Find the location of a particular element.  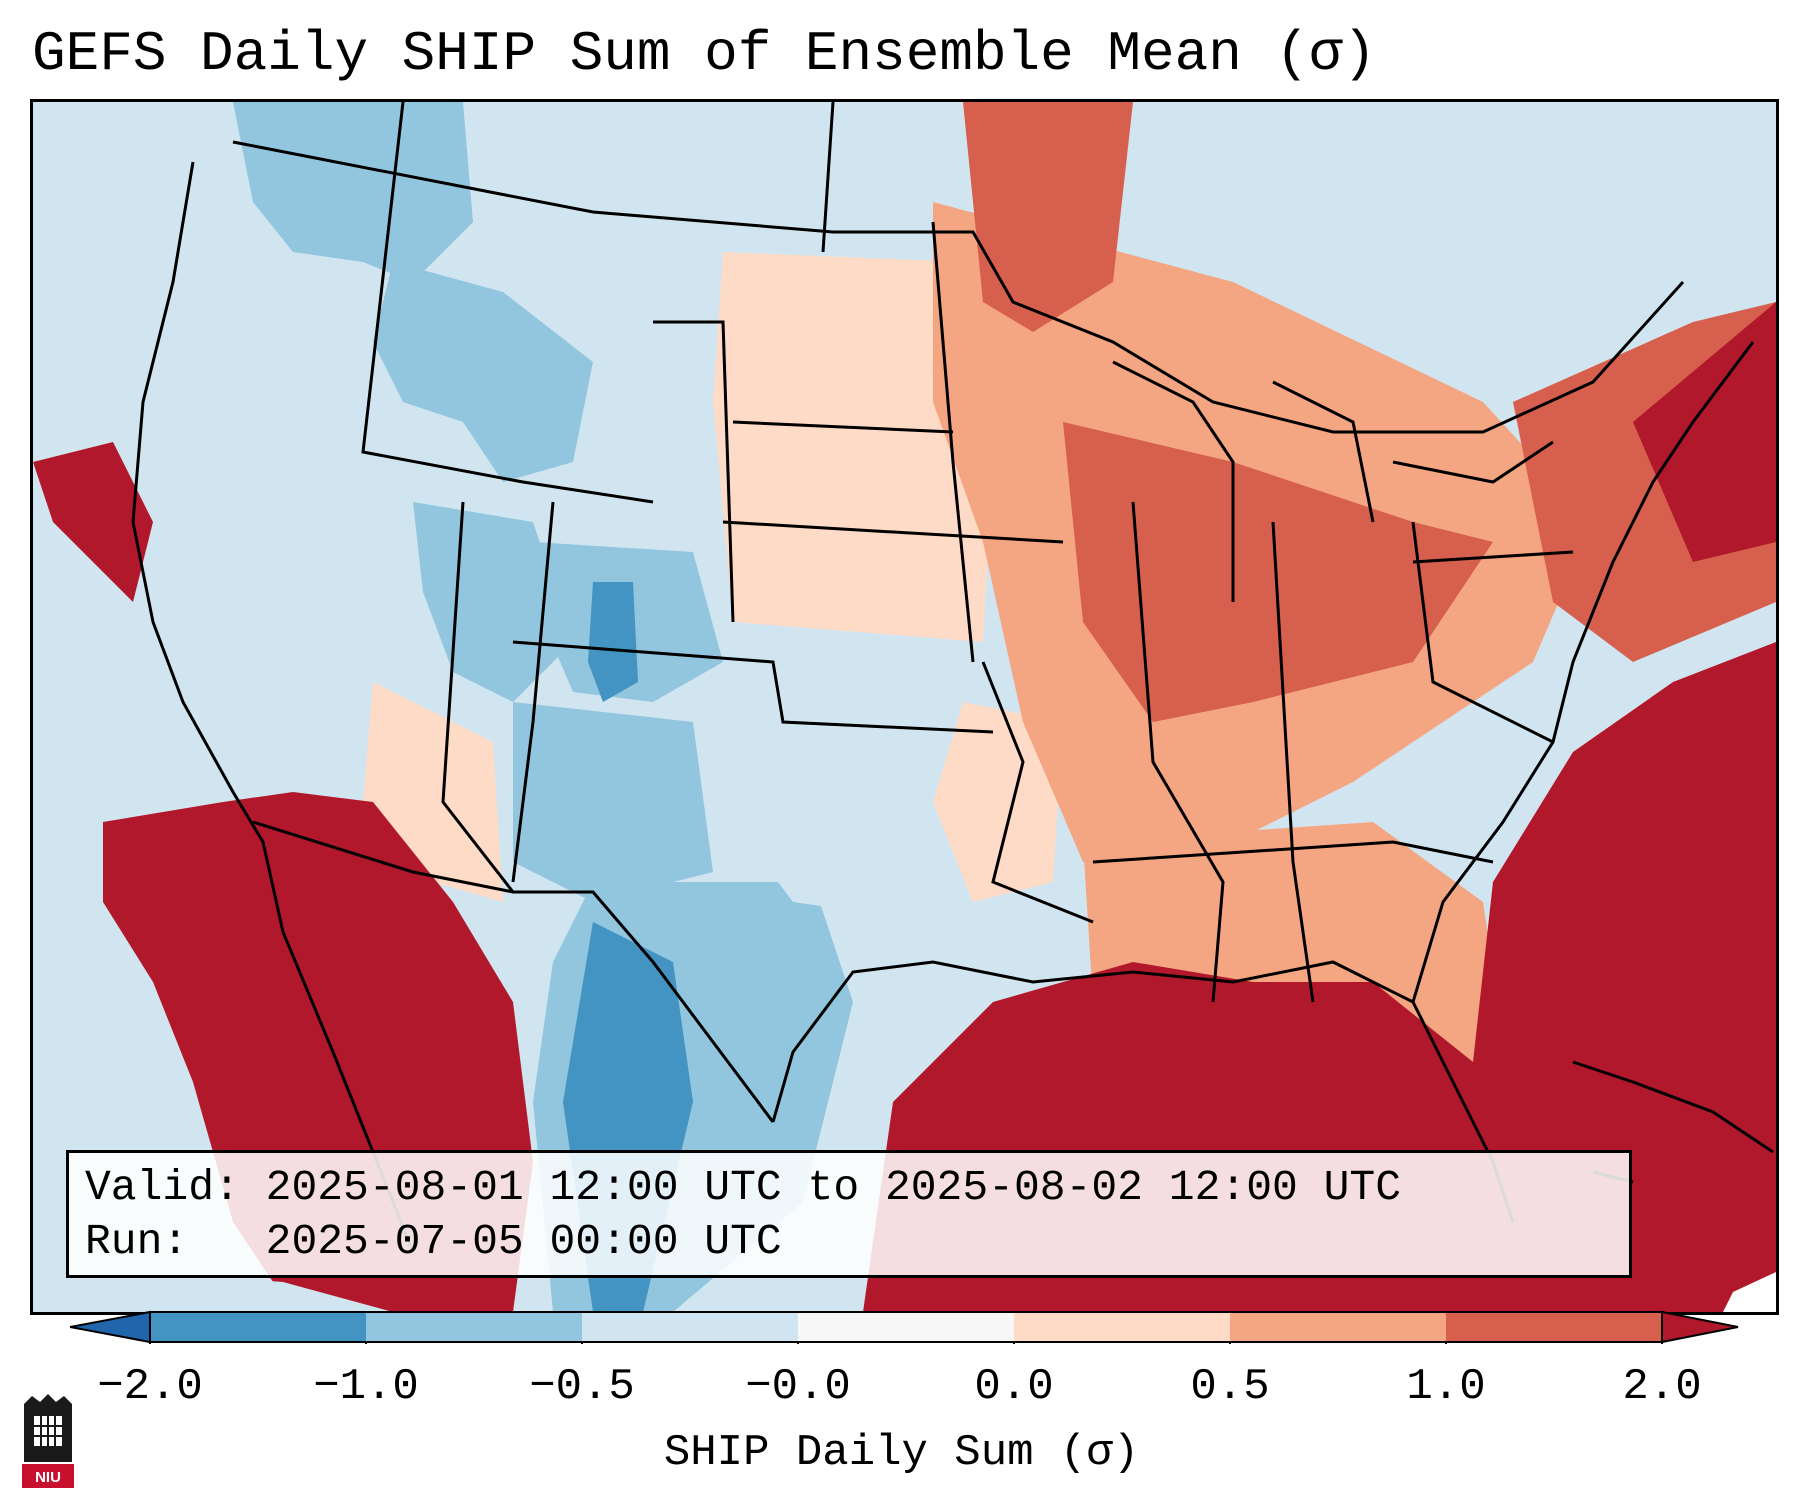

gulf-coast is located at coordinates (1092, 1041).